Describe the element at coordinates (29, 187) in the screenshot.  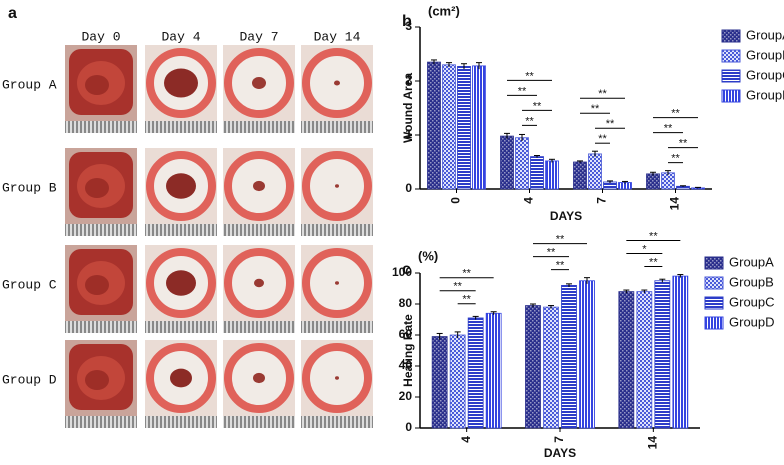
I see `row-label: Group B` at that location.